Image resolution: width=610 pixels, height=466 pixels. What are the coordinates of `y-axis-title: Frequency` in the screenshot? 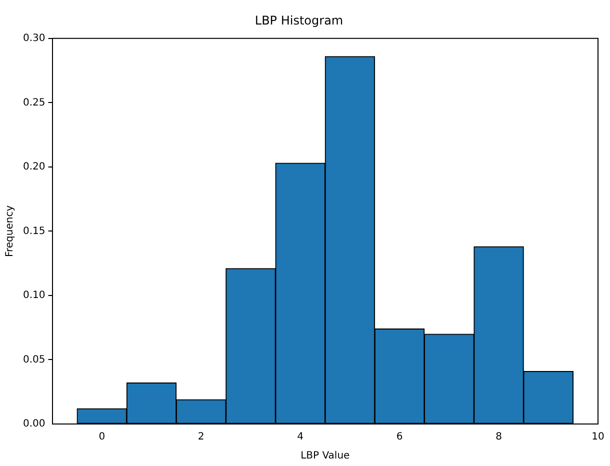 It's located at (10, 231).